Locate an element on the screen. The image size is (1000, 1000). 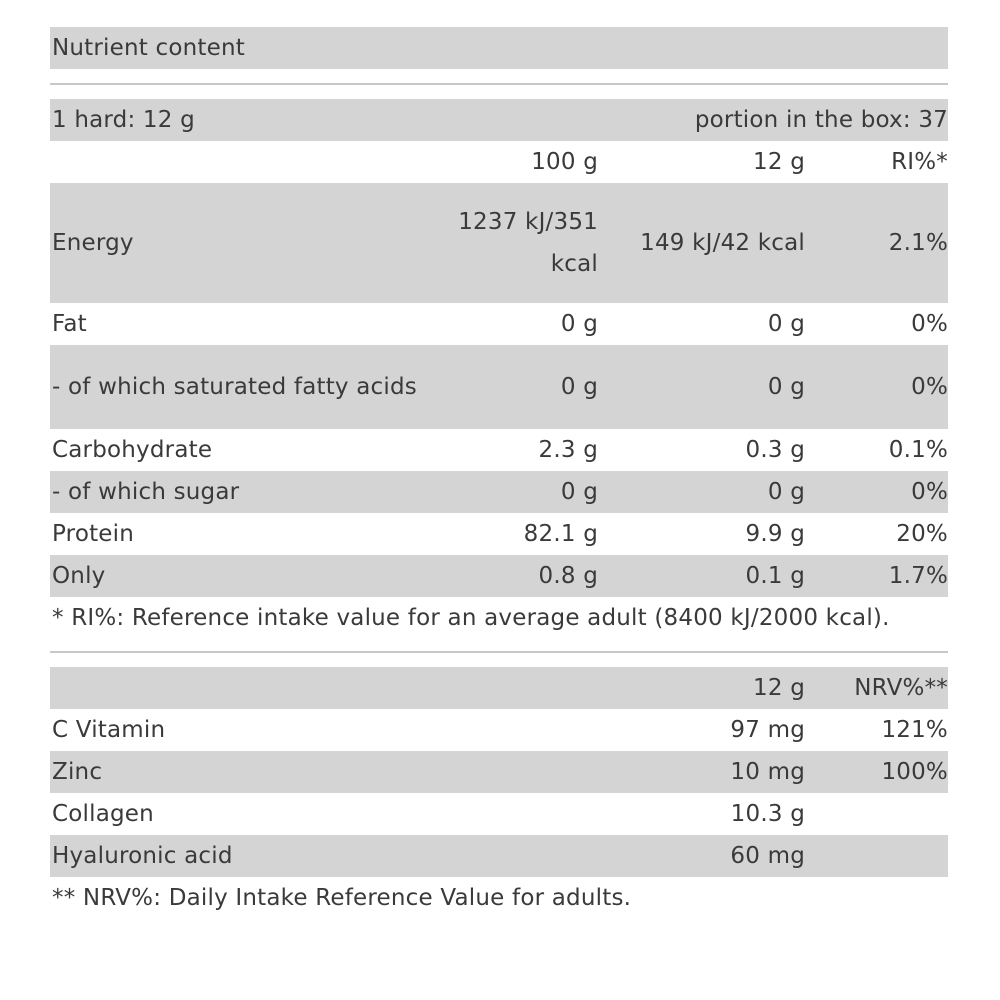
header-row: 100 g 12 g RI%* is located at coordinates (499, 162).